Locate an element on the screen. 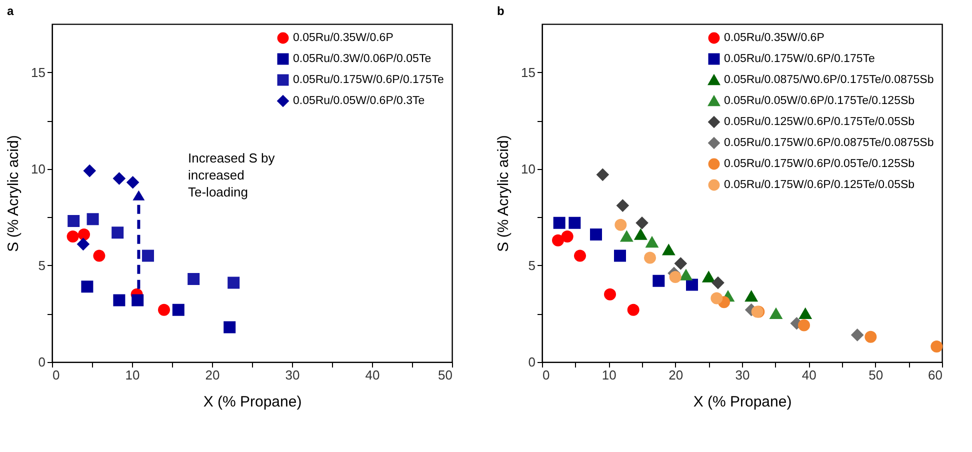  legend-label: 0.05Ru/0.05W/0.6P/0.175Te/0.125Sb is located at coordinates (819, 101).